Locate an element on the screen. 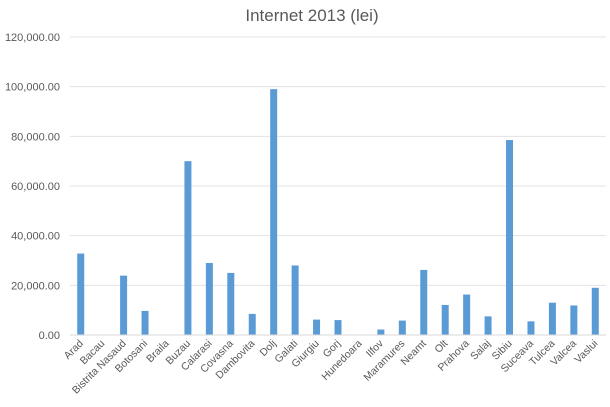 The width and height of the screenshot is (610, 407). bar-olt is located at coordinates (445, 319).